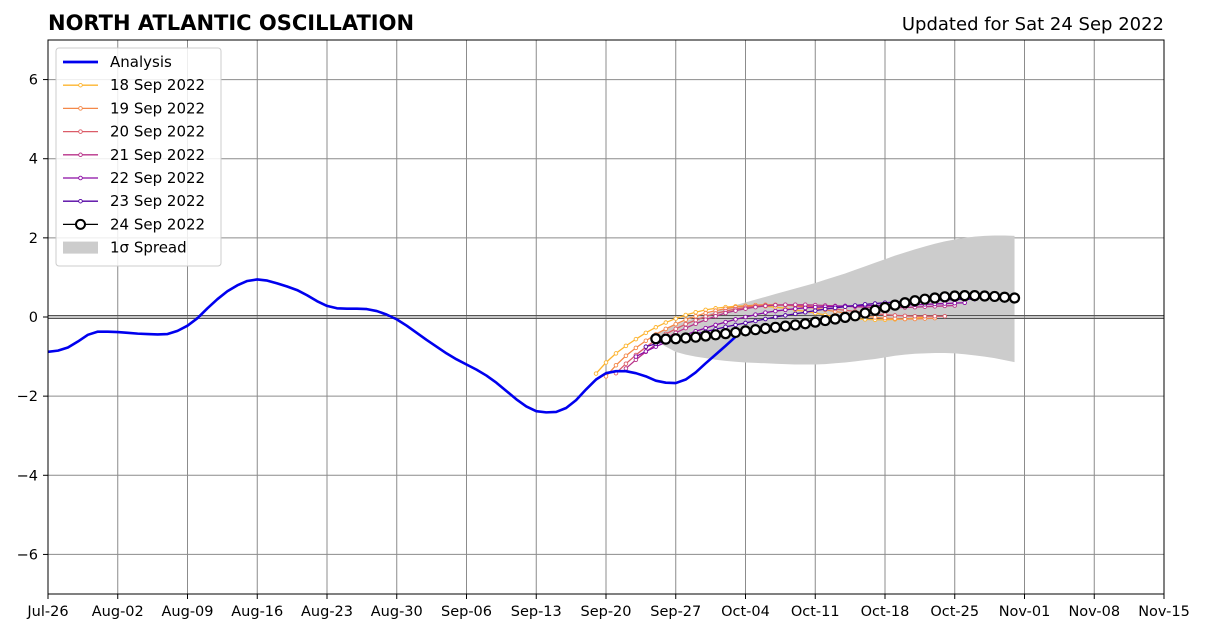  Describe the element at coordinates (188, 612) in the screenshot. I see `x-tick-label: Aug-09` at that location.